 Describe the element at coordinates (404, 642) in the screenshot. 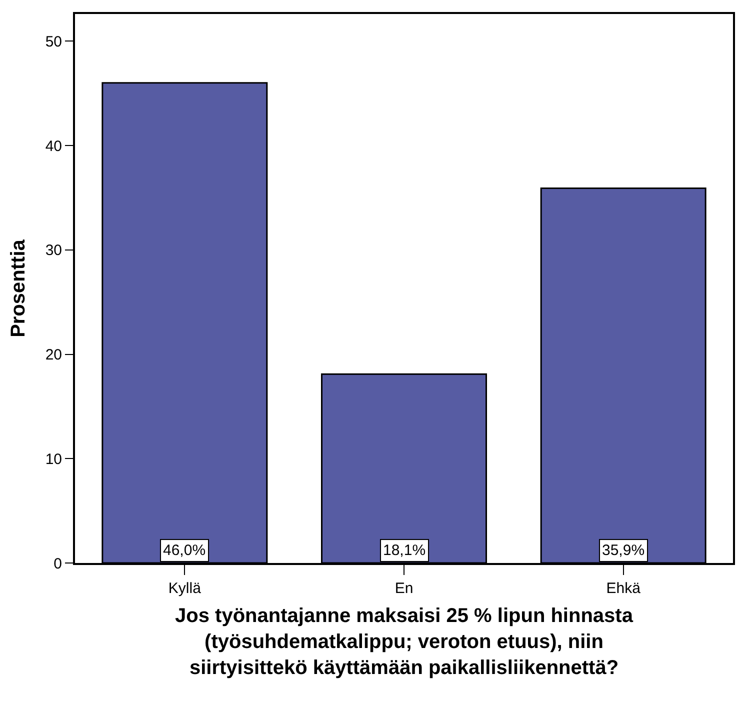

I see `x-axis-title: Jos työnantajanne maksaisi 25 % lipun hinnasta (työsuhdematkalippu; veroton etuus), niin siirtyisittekö käyttämään paikallisliikennettä?` at that location.